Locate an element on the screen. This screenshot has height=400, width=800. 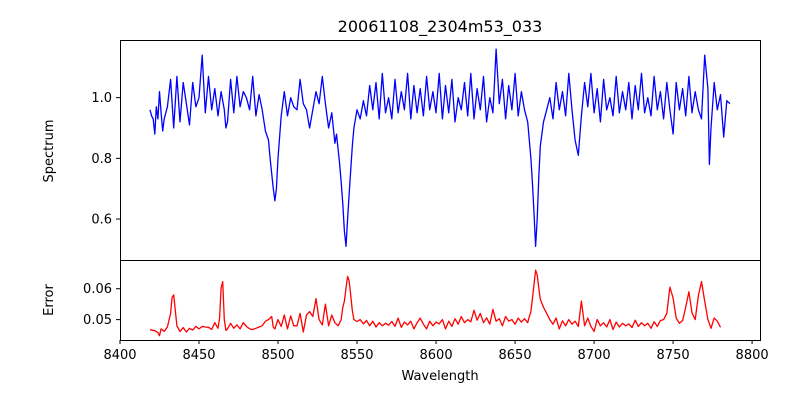
spectrum-y-ticks: 0.6 0.8 1.0 is located at coordinates (105, 159).